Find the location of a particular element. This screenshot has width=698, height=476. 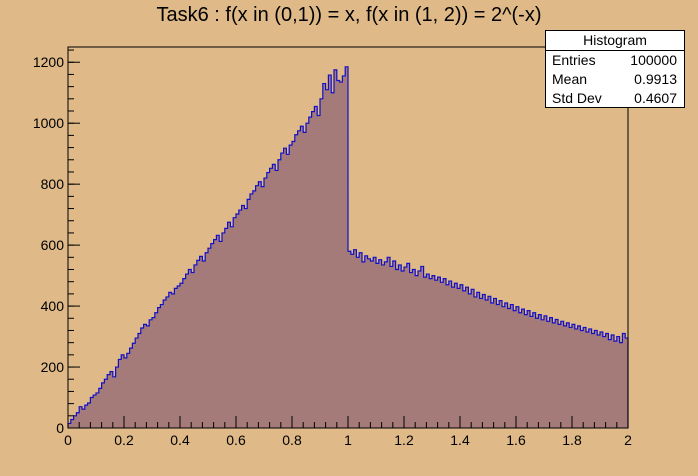

stats-label: Entries is located at coordinates (574, 60).